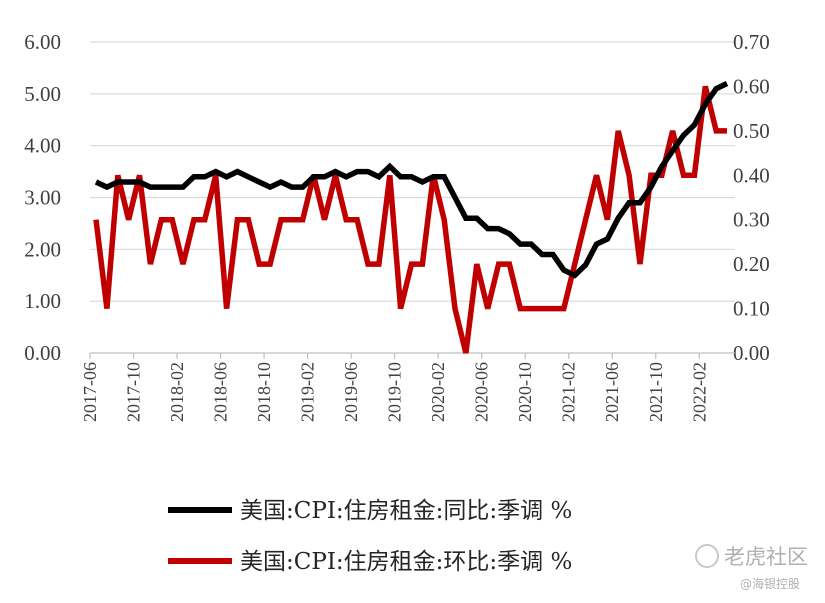  Describe the element at coordinates (351, 392) in the screenshot. I see `x-tick-label: 2019-06` at that location.